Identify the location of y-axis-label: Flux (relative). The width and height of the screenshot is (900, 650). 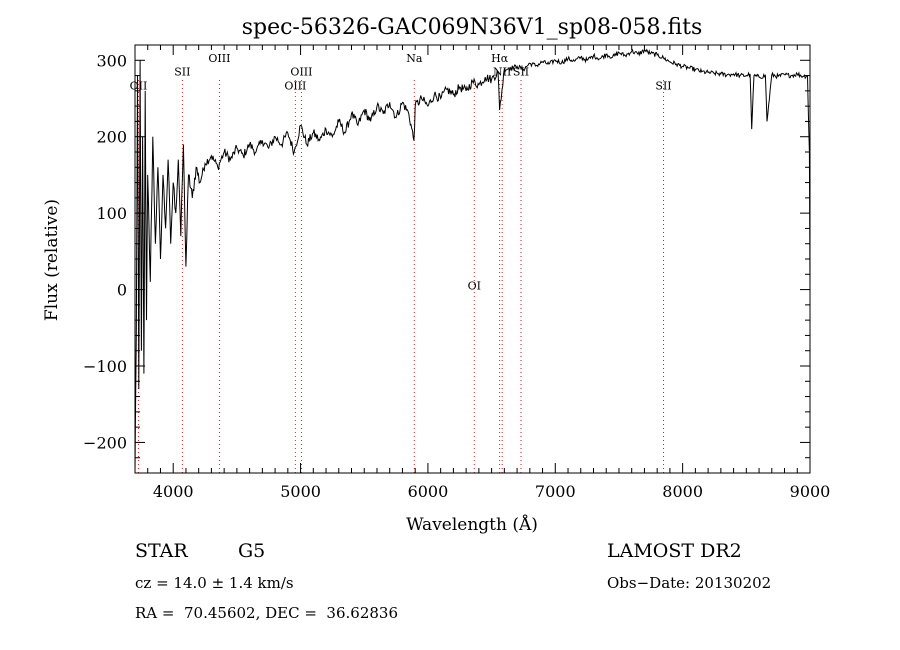
(52, 260).